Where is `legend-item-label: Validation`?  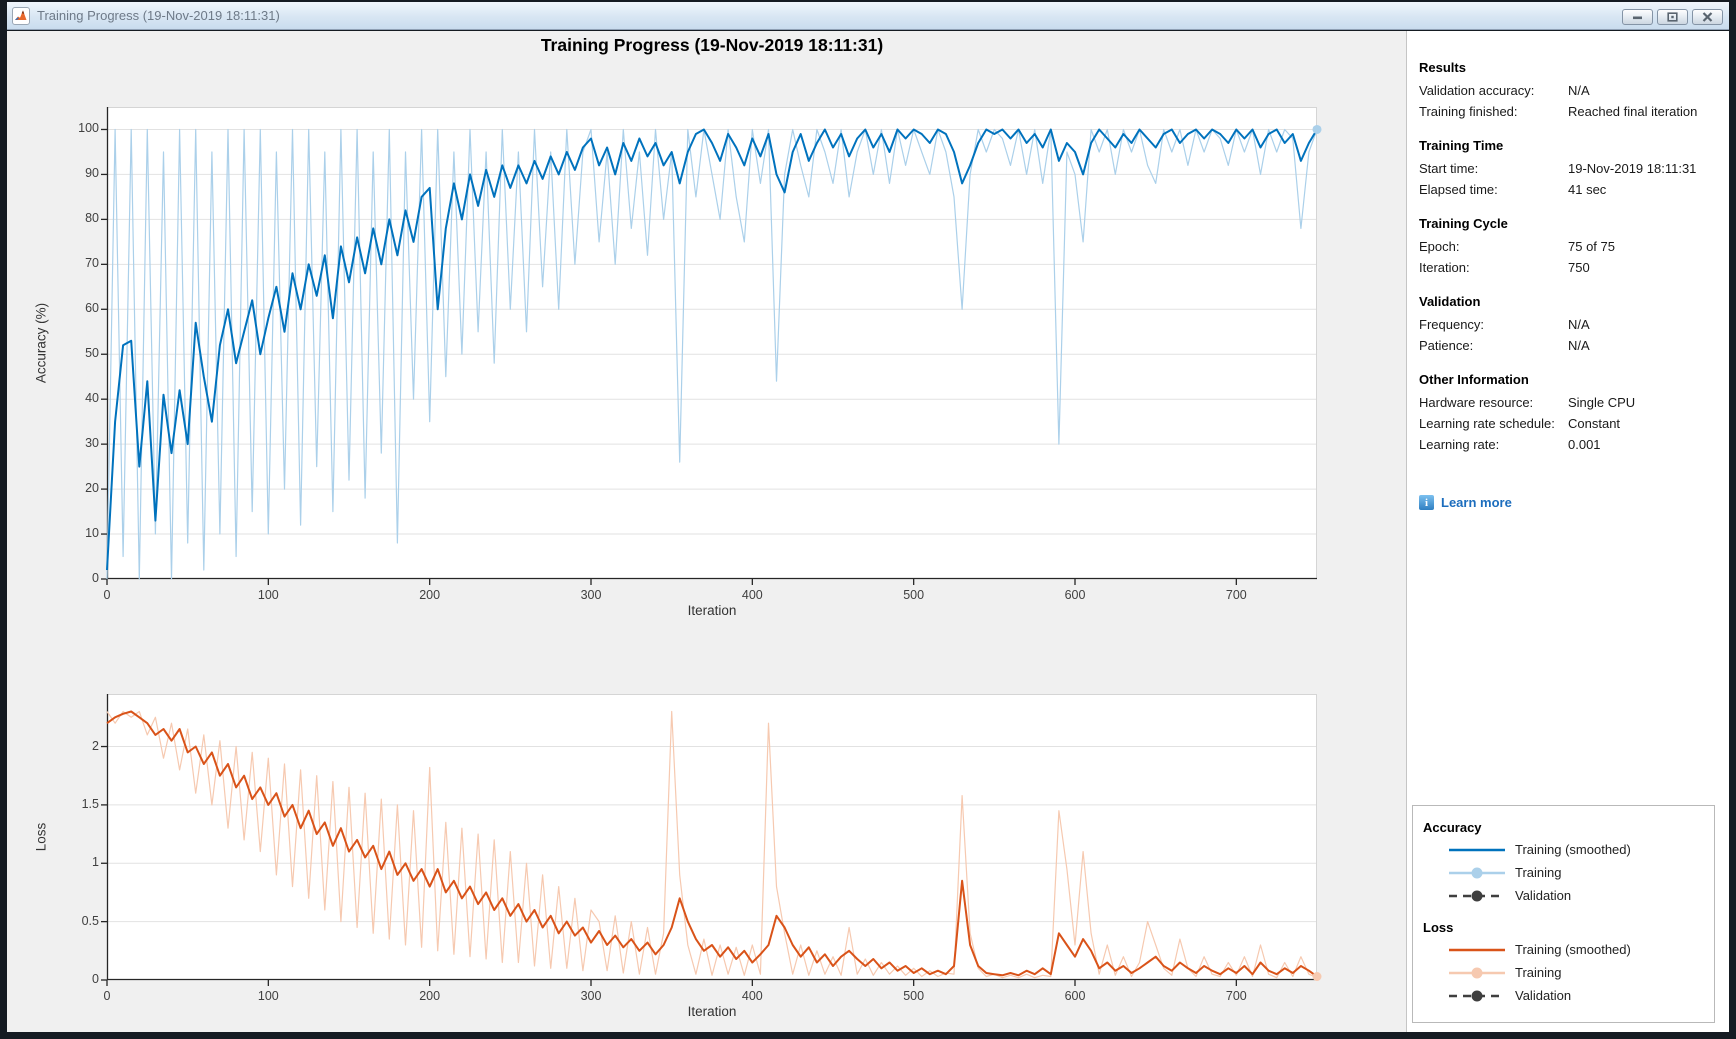
legend-item-label: Validation is located at coordinates (1543, 995).